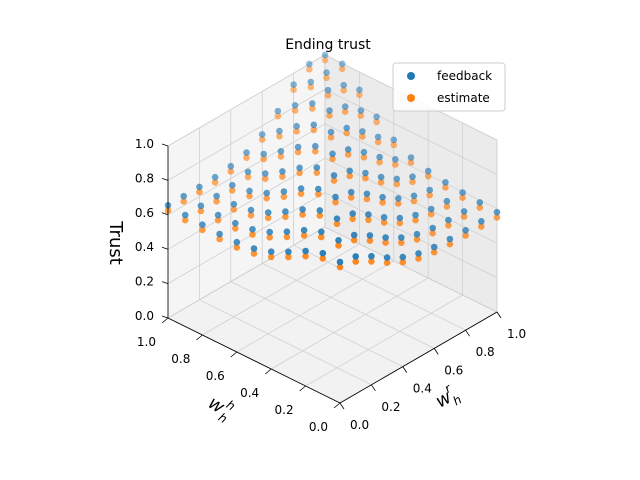 The height and width of the screenshot is (480, 640). I want to click on y-tick-label: 0.2, so click(284, 410).